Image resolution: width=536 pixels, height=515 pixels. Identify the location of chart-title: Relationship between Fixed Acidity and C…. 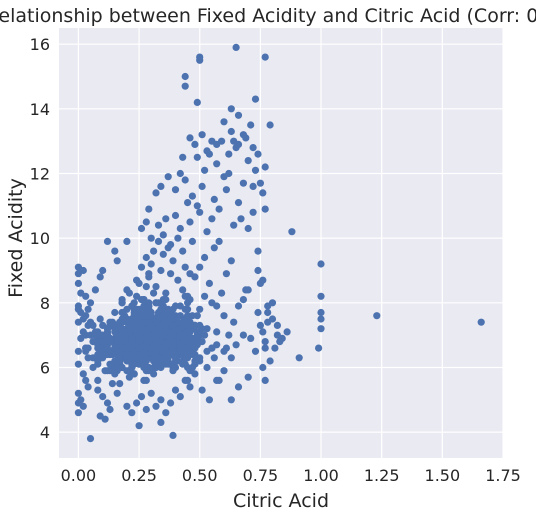
(268, 16).